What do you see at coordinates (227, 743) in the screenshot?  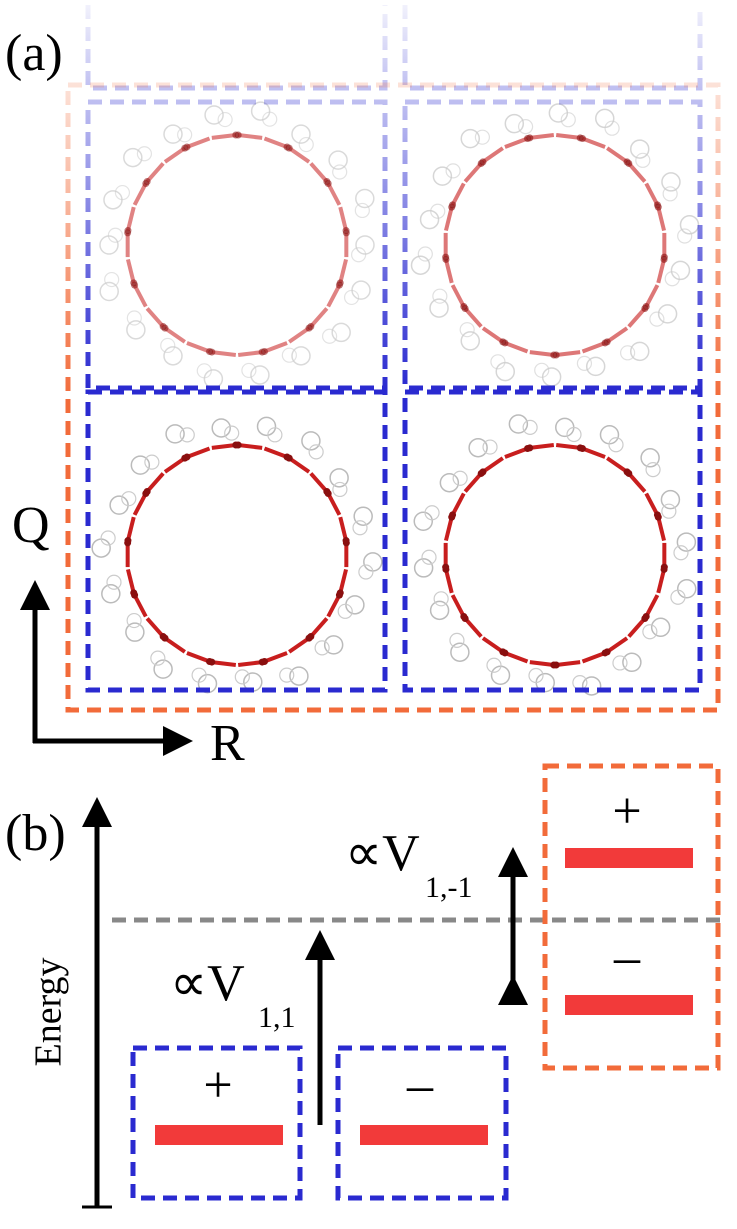 I see `axis-label: R` at bounding box center [227, 743].